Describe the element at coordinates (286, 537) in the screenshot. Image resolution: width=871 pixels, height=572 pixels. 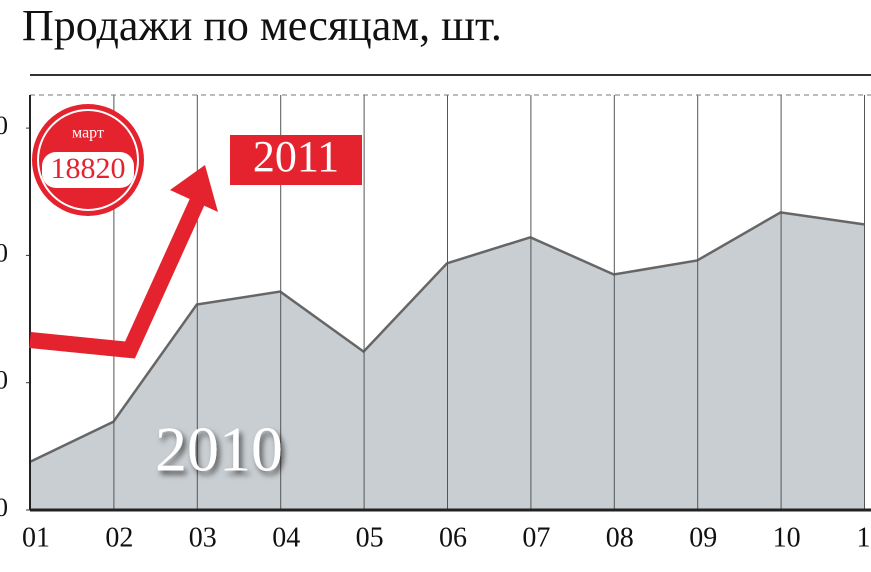
I see `x-tick-label: 04` at that location.